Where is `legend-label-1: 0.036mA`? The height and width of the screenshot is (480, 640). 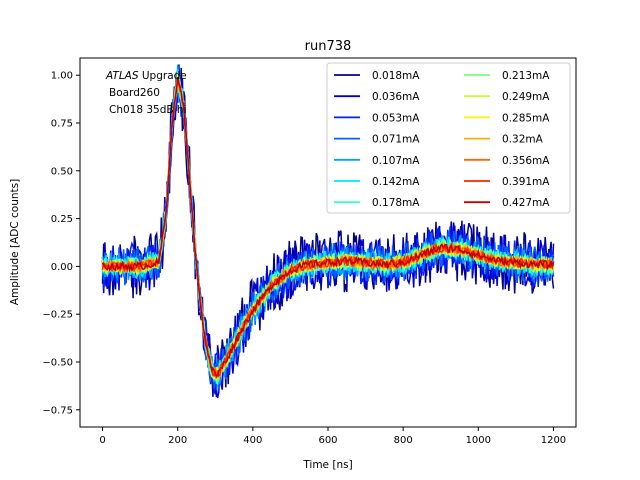 legend-label-1: 0.036mA is located at coordinates (396, 97).